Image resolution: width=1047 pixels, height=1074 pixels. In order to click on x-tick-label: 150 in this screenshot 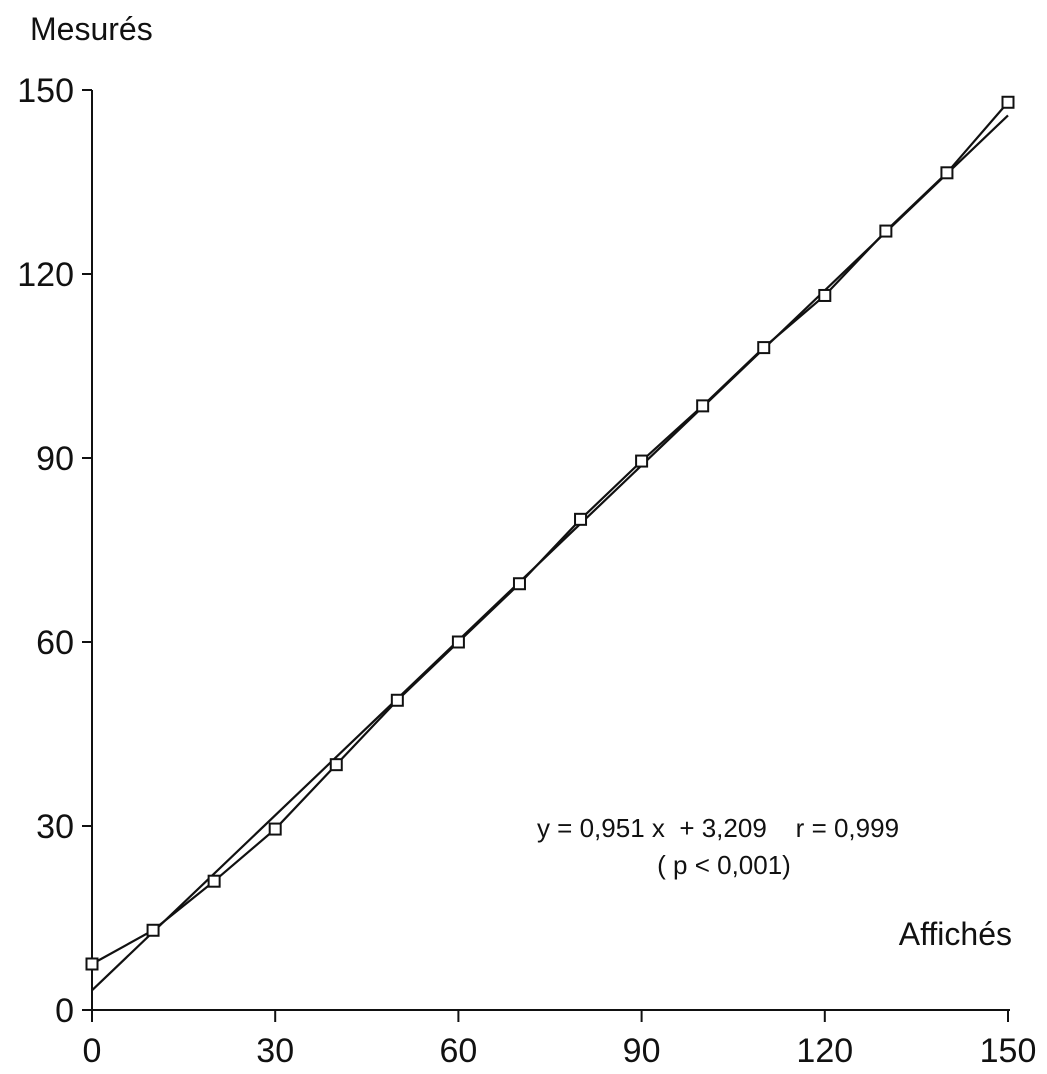, I will do `click(1008, 1051)`.